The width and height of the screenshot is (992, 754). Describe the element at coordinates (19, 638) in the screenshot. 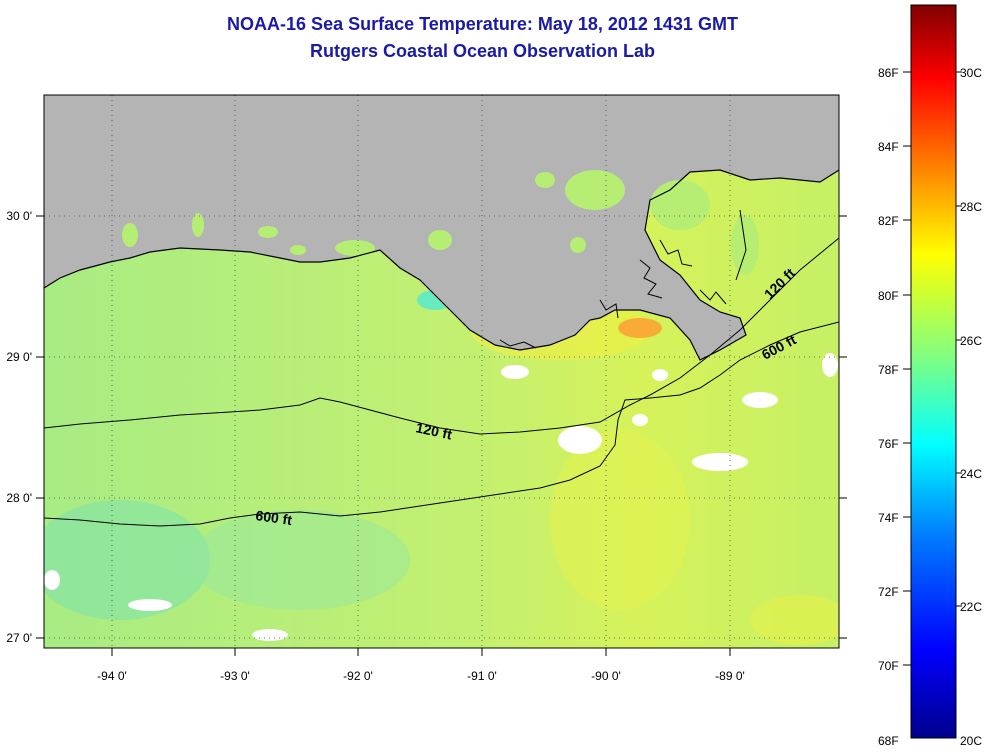

I see `lat-label: 27 0'` at that location.